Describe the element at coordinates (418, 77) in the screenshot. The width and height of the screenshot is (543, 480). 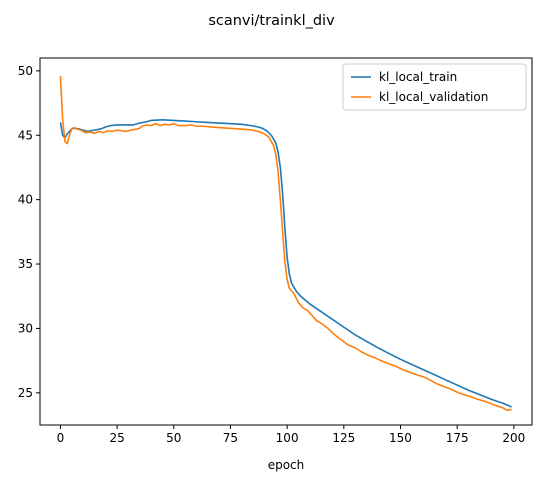
I see `legend-label: kl_local_train` at that location.